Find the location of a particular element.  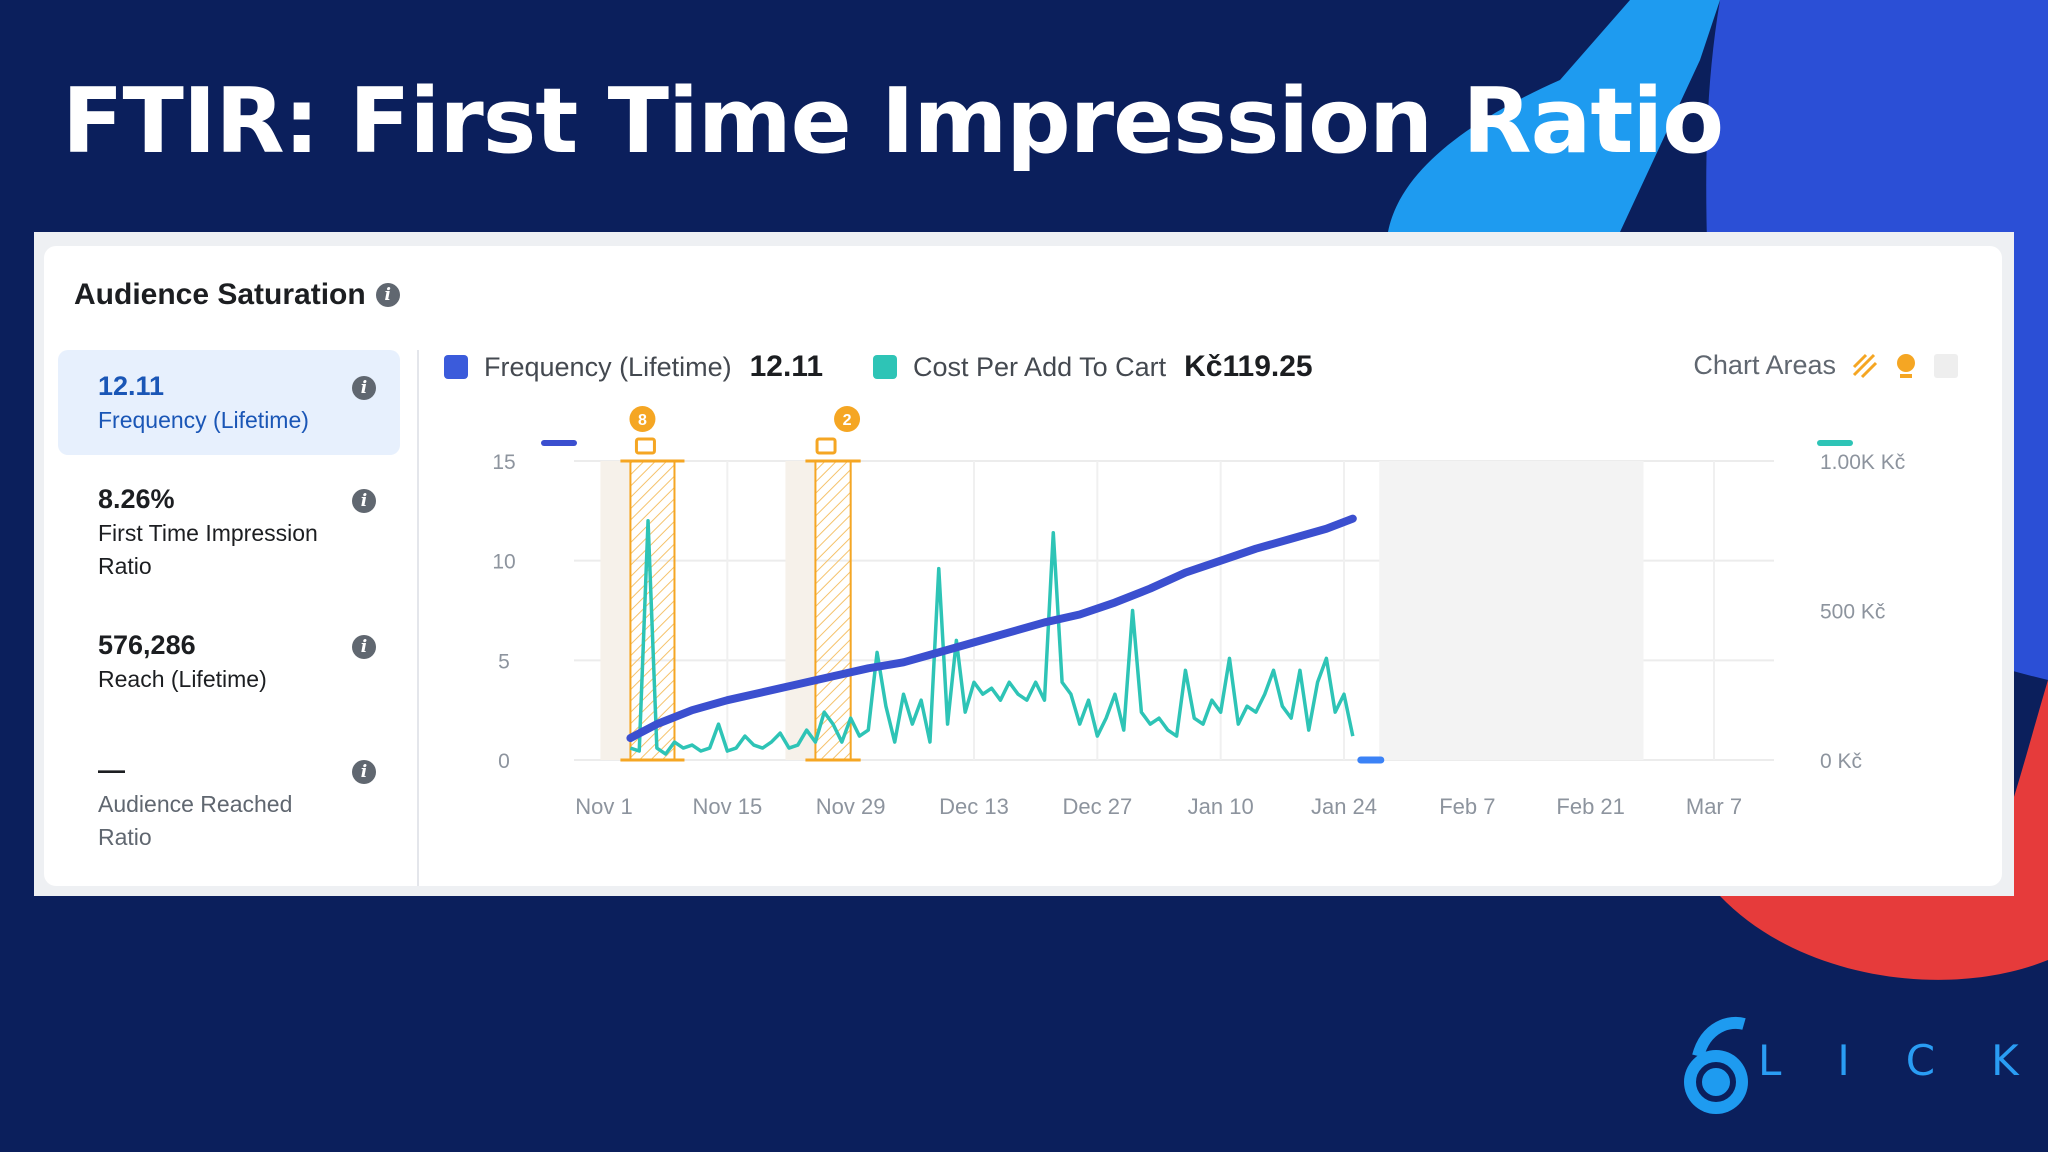

metric-first-time-impression-ratio: 8.26% First Time Impression Ratio i is located at coordinates (229, 532).